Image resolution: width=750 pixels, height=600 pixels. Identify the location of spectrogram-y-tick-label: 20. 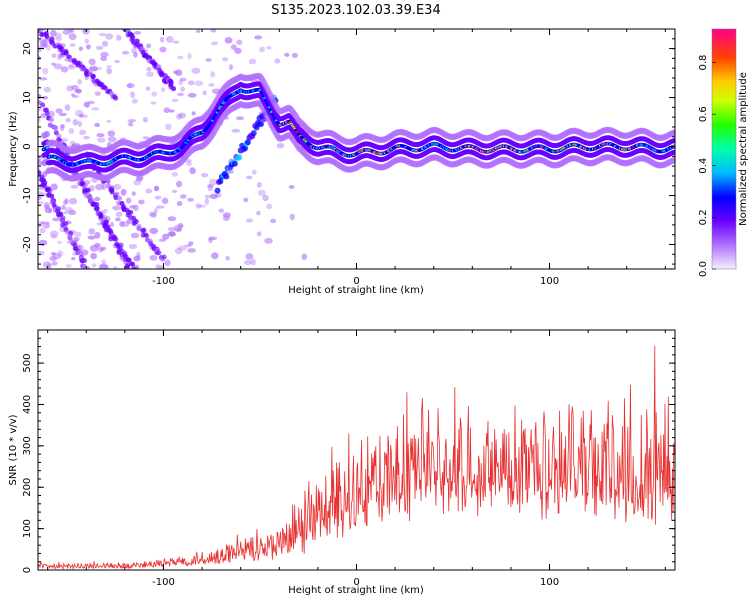
(27, 48).